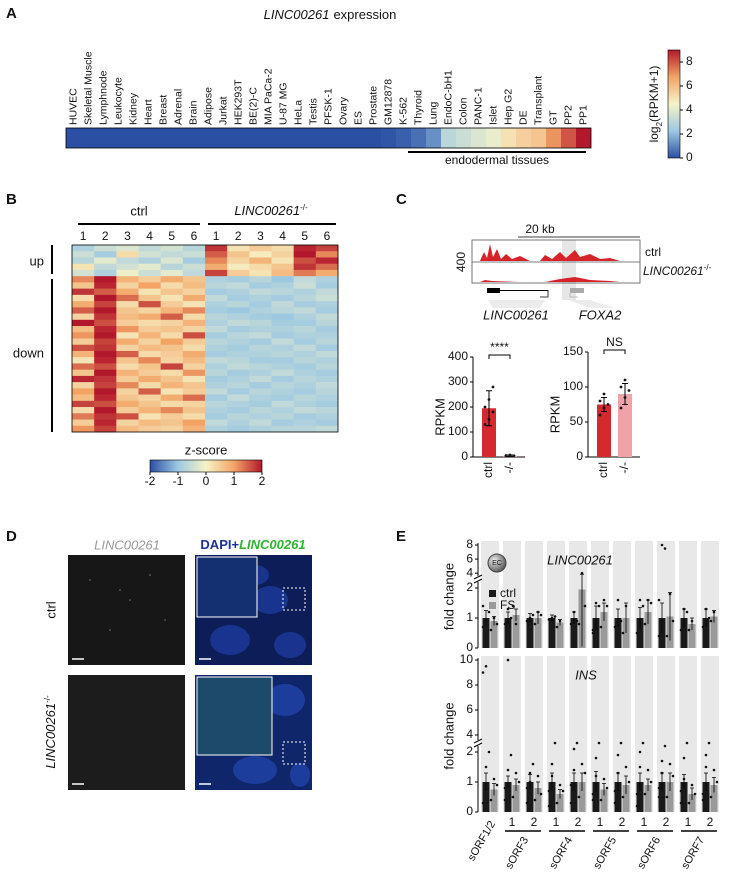  What do you see at coordinates (260, 236) in the screenshot?
I see `column-label: 3` at bounding box center [260, 236].